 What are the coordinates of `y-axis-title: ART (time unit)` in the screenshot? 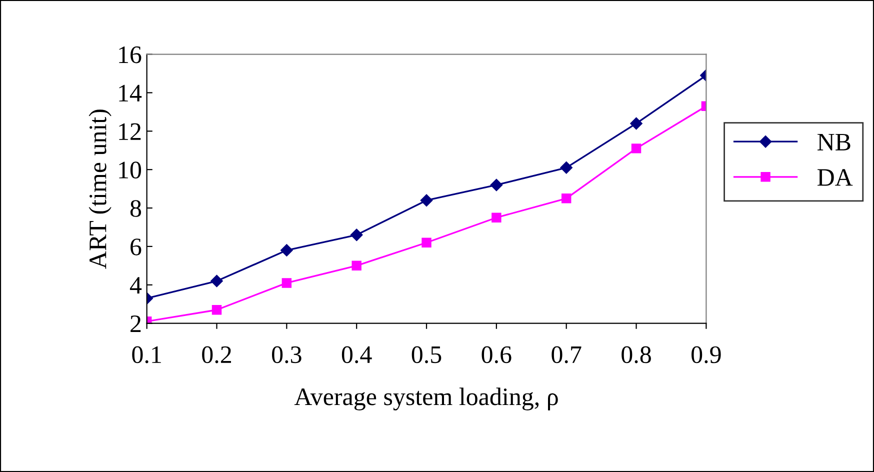 It's located at (100, 189).